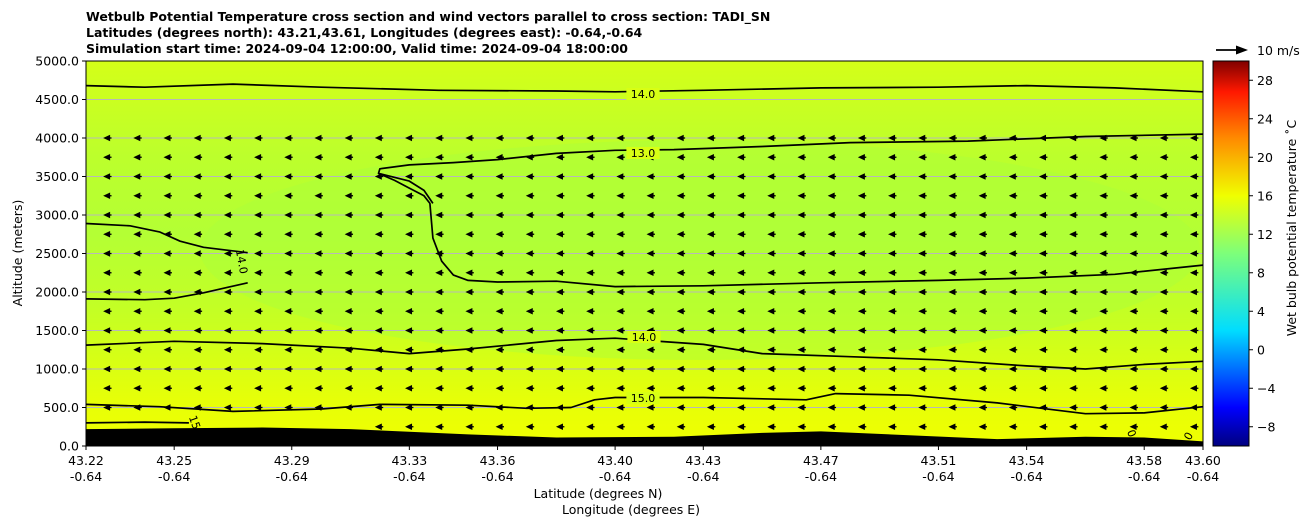 This screenshot has width=1311, height=526. I want to click on x-tick-label-lat: 43.60, so click(1203, 460).